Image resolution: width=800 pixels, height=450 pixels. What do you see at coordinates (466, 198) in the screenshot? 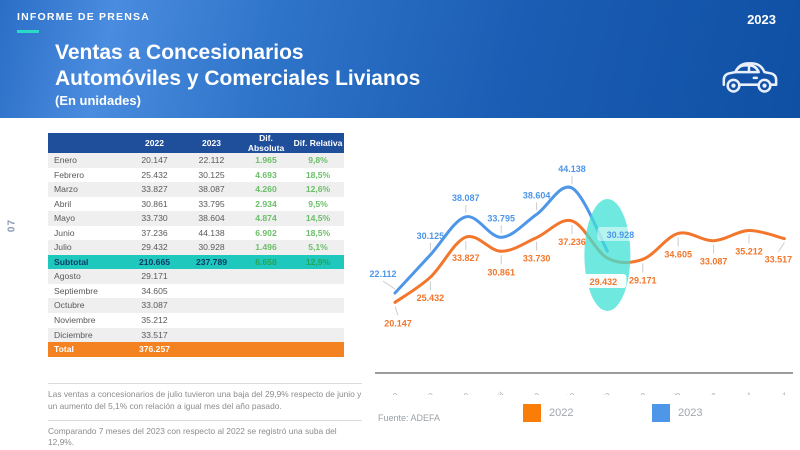
I see `data-label-2023: 38.087` at bounding box center [466, 198].